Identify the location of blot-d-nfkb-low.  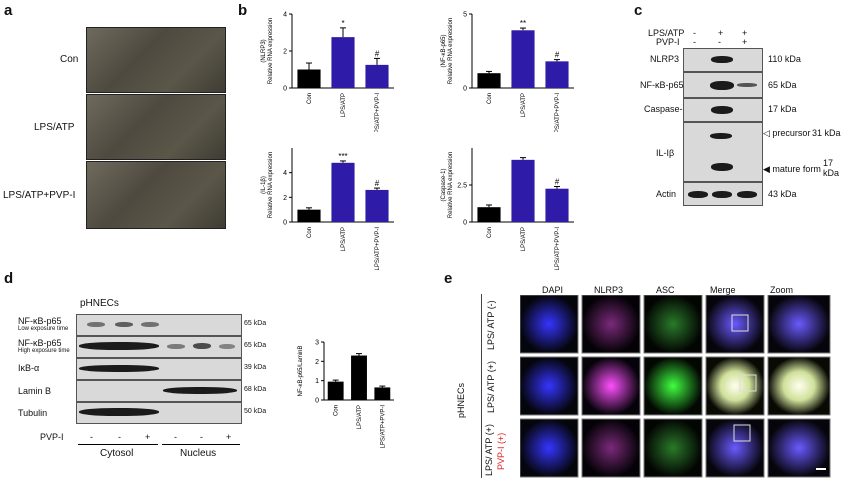
(159, 325).